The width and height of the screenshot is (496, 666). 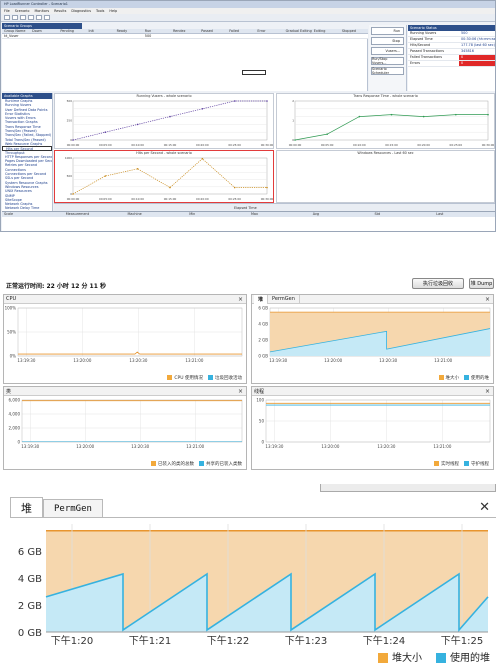 I want to click on heap-dump-button: 堆 Dump, so click(x=481, y=283).